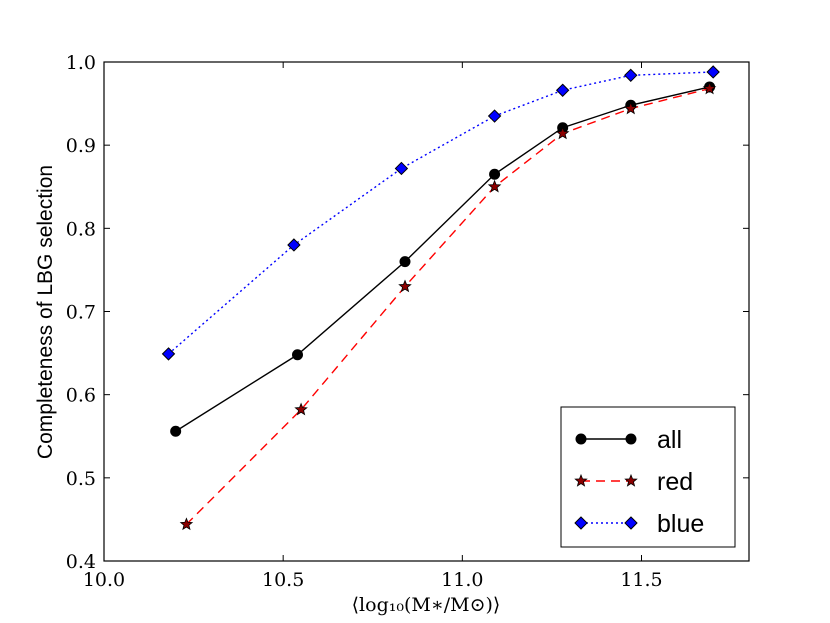 The width and height of the screenshot is (830, 623). What do you see at coordinates (680, 524) in the screenshot?
I see `legend-label-blue: blue` at bounding box center [680, 524].